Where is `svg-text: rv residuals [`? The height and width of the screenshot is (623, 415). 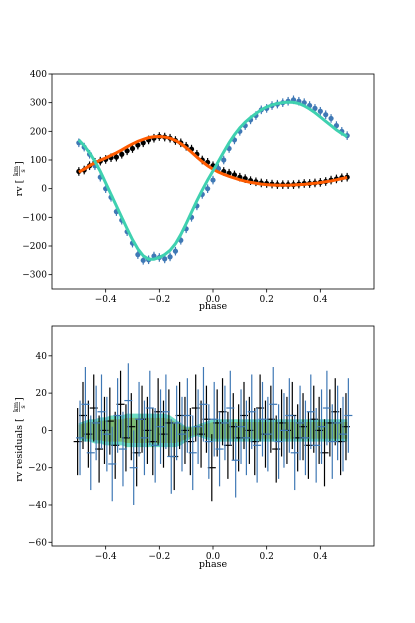 svg-text: rv residuals [ is located at coordinates (19, 450).